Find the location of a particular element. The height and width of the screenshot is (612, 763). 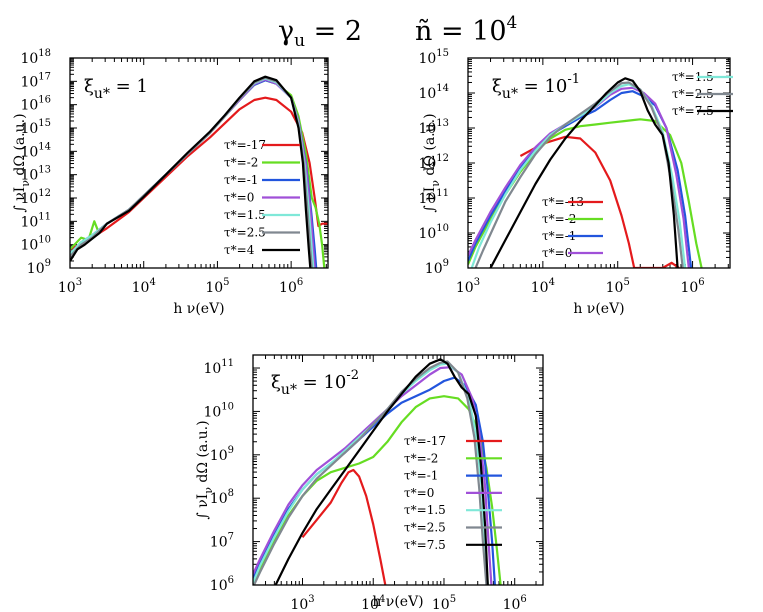

gamma-subscript: u is located at coordinates (299, 41).